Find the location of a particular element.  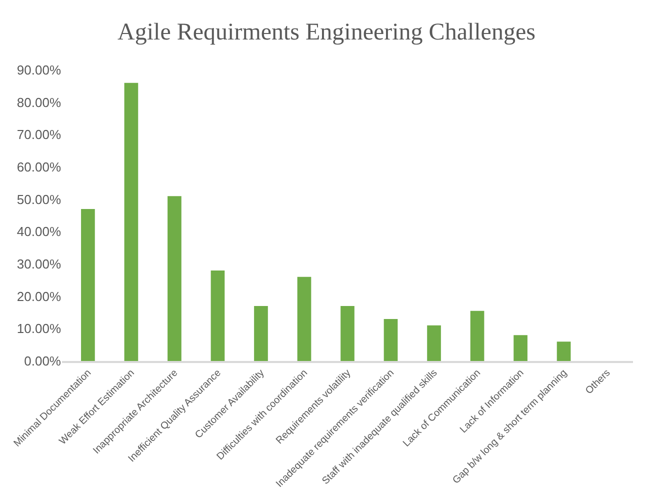

y-tick-label: 70.00% is located at coordinates (39, 134).